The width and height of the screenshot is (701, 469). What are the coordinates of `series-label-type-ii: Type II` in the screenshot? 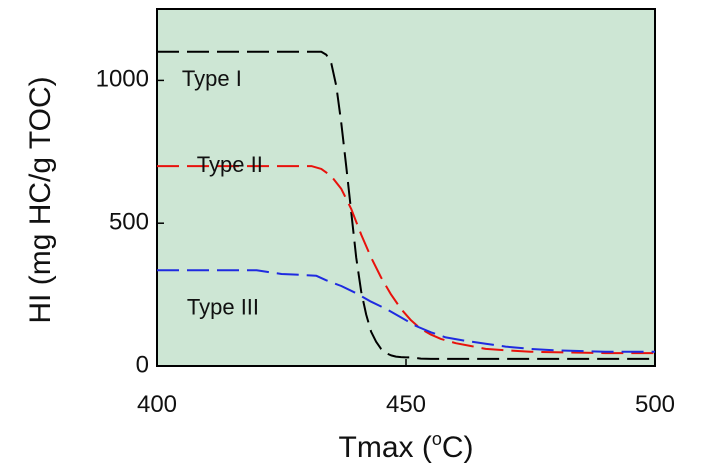 It's located at (230, 164).